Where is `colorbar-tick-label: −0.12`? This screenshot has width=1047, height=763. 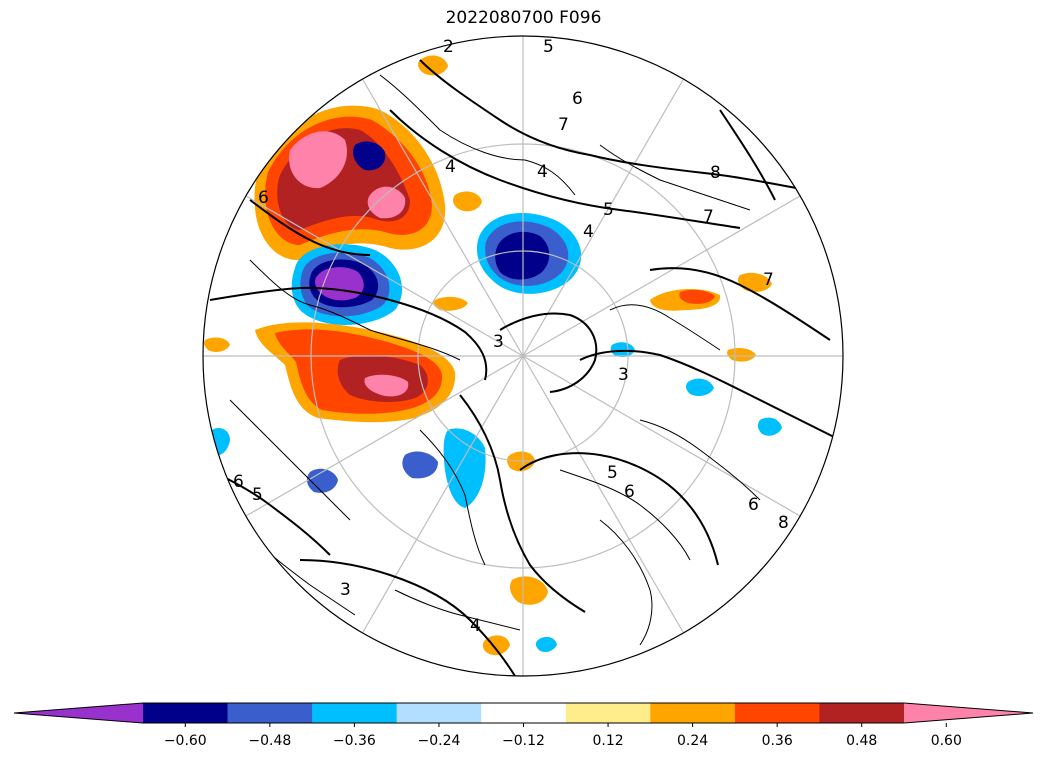 colorbar-tick-label: −0.12 is located at coordinates (523, 741).